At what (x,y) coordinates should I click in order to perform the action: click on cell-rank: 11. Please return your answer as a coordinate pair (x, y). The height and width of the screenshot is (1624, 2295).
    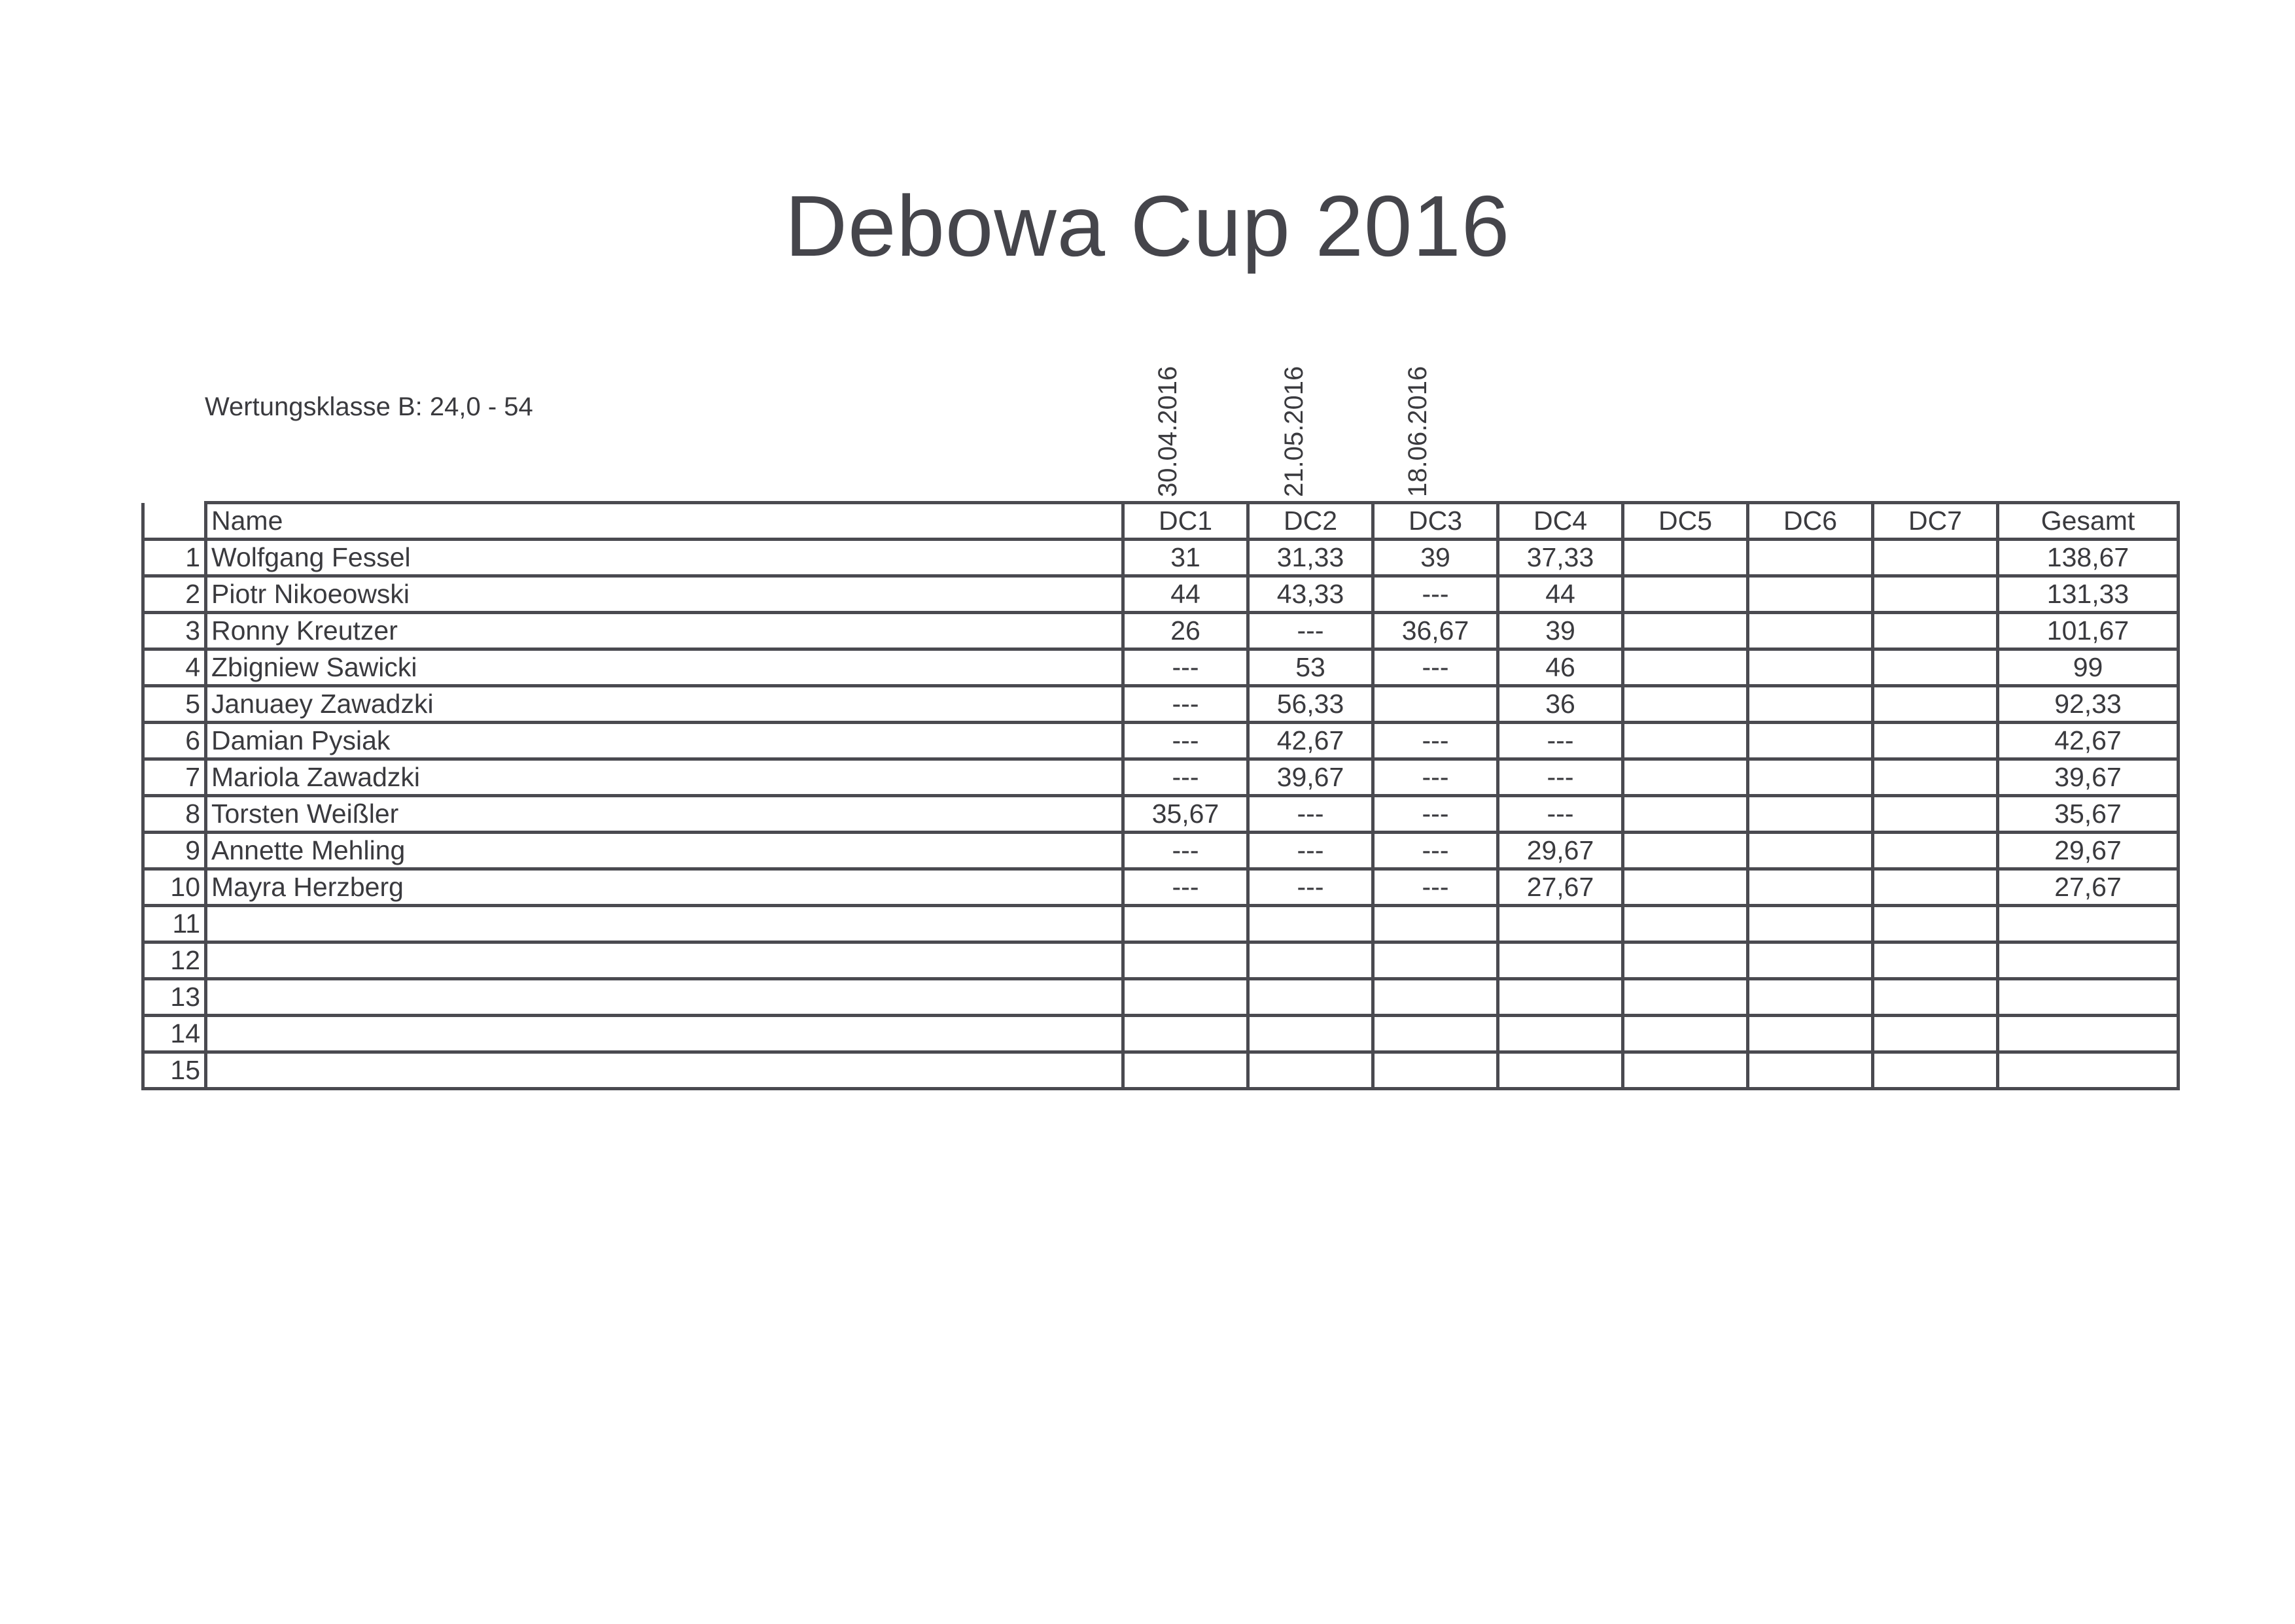
    Looking at the image, I should click on (174, 924).